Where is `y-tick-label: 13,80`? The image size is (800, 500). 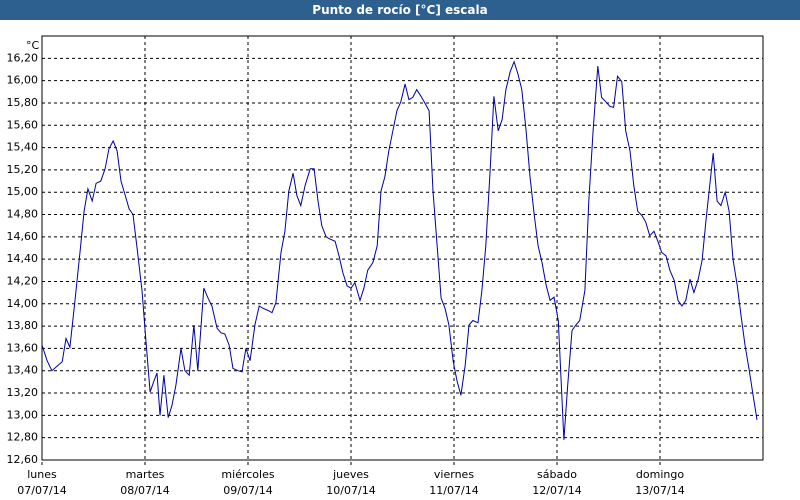 y-tick-label: 13,80 is located at coordinates (23, 325).